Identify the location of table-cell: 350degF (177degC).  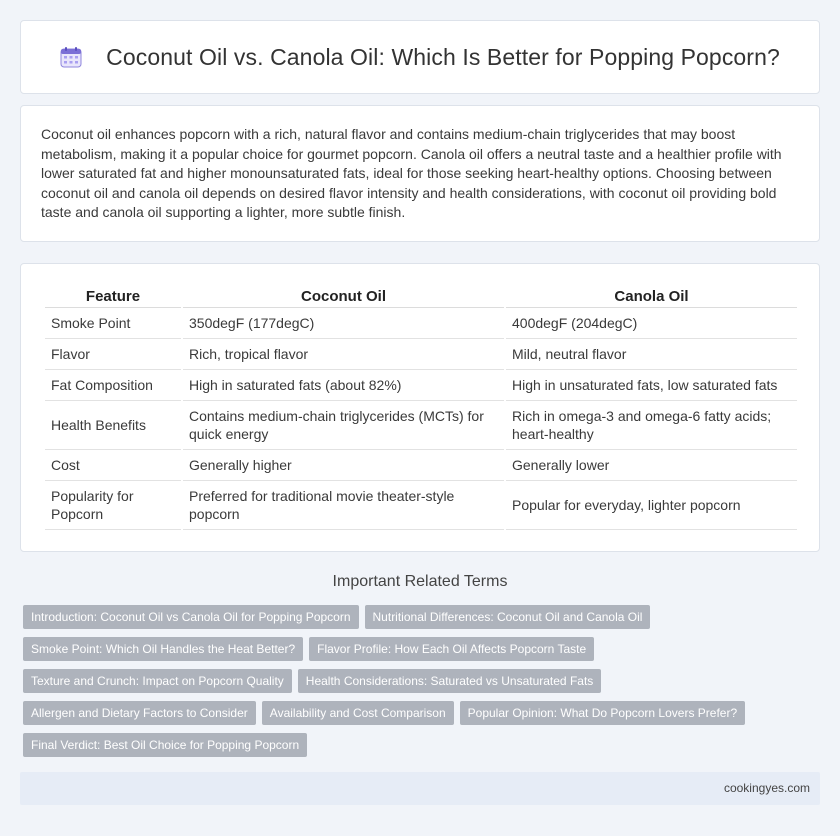
(343, 323).